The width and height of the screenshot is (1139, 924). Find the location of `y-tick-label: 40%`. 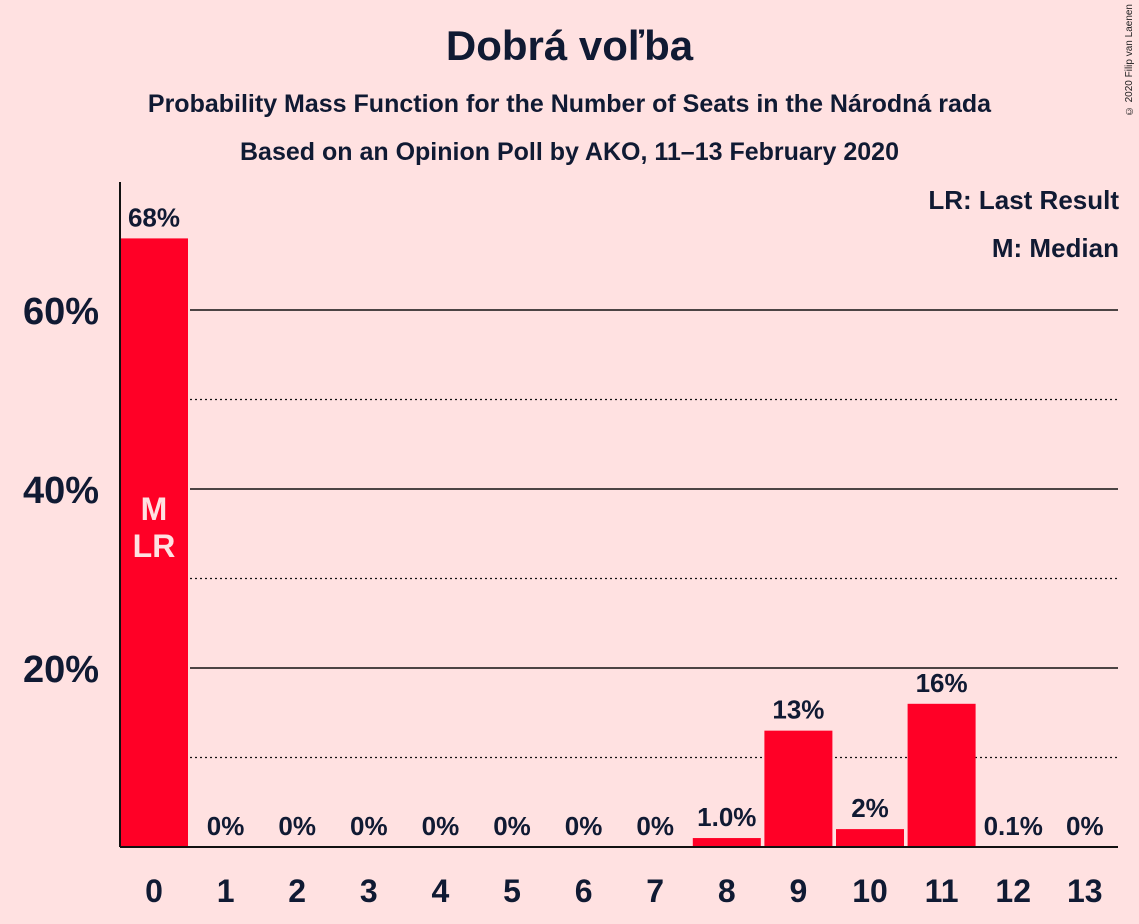

y-tick-label: 40% is located at coordinates (61, 491).